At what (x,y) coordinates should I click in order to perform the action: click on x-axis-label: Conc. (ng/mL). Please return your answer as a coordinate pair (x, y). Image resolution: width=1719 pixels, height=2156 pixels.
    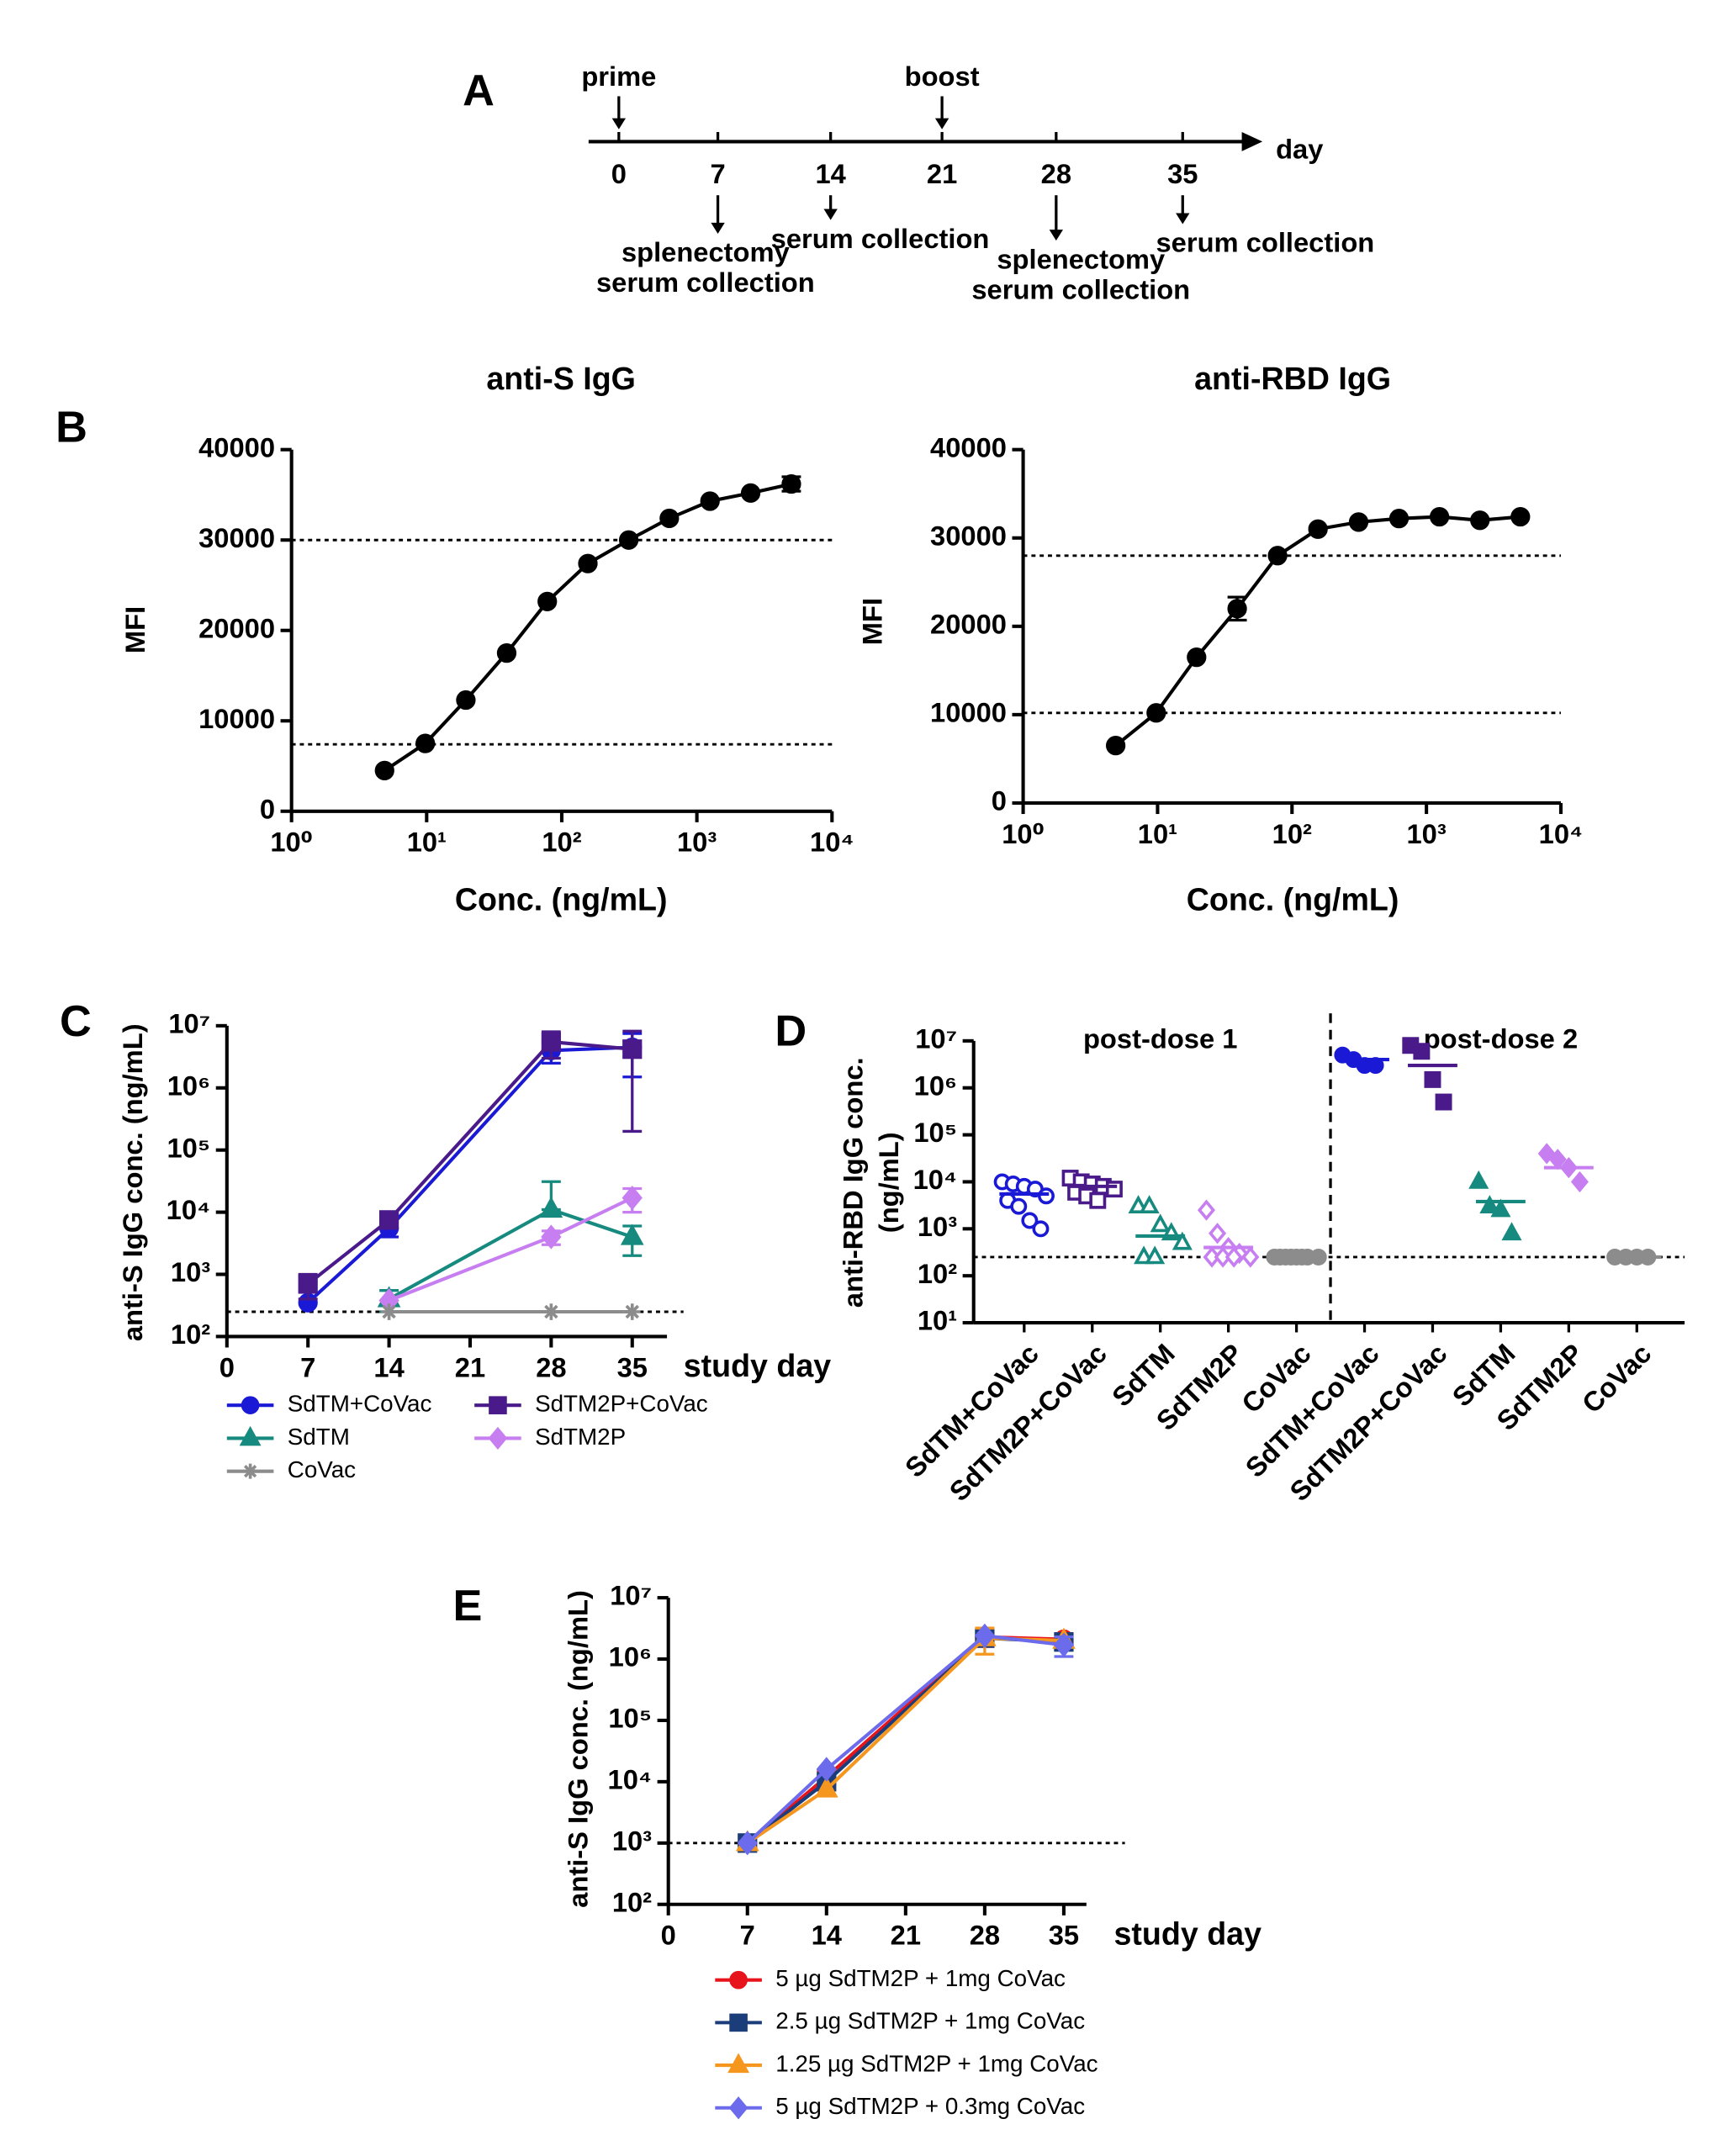
    Looking at the image, I should click on (561, 899).